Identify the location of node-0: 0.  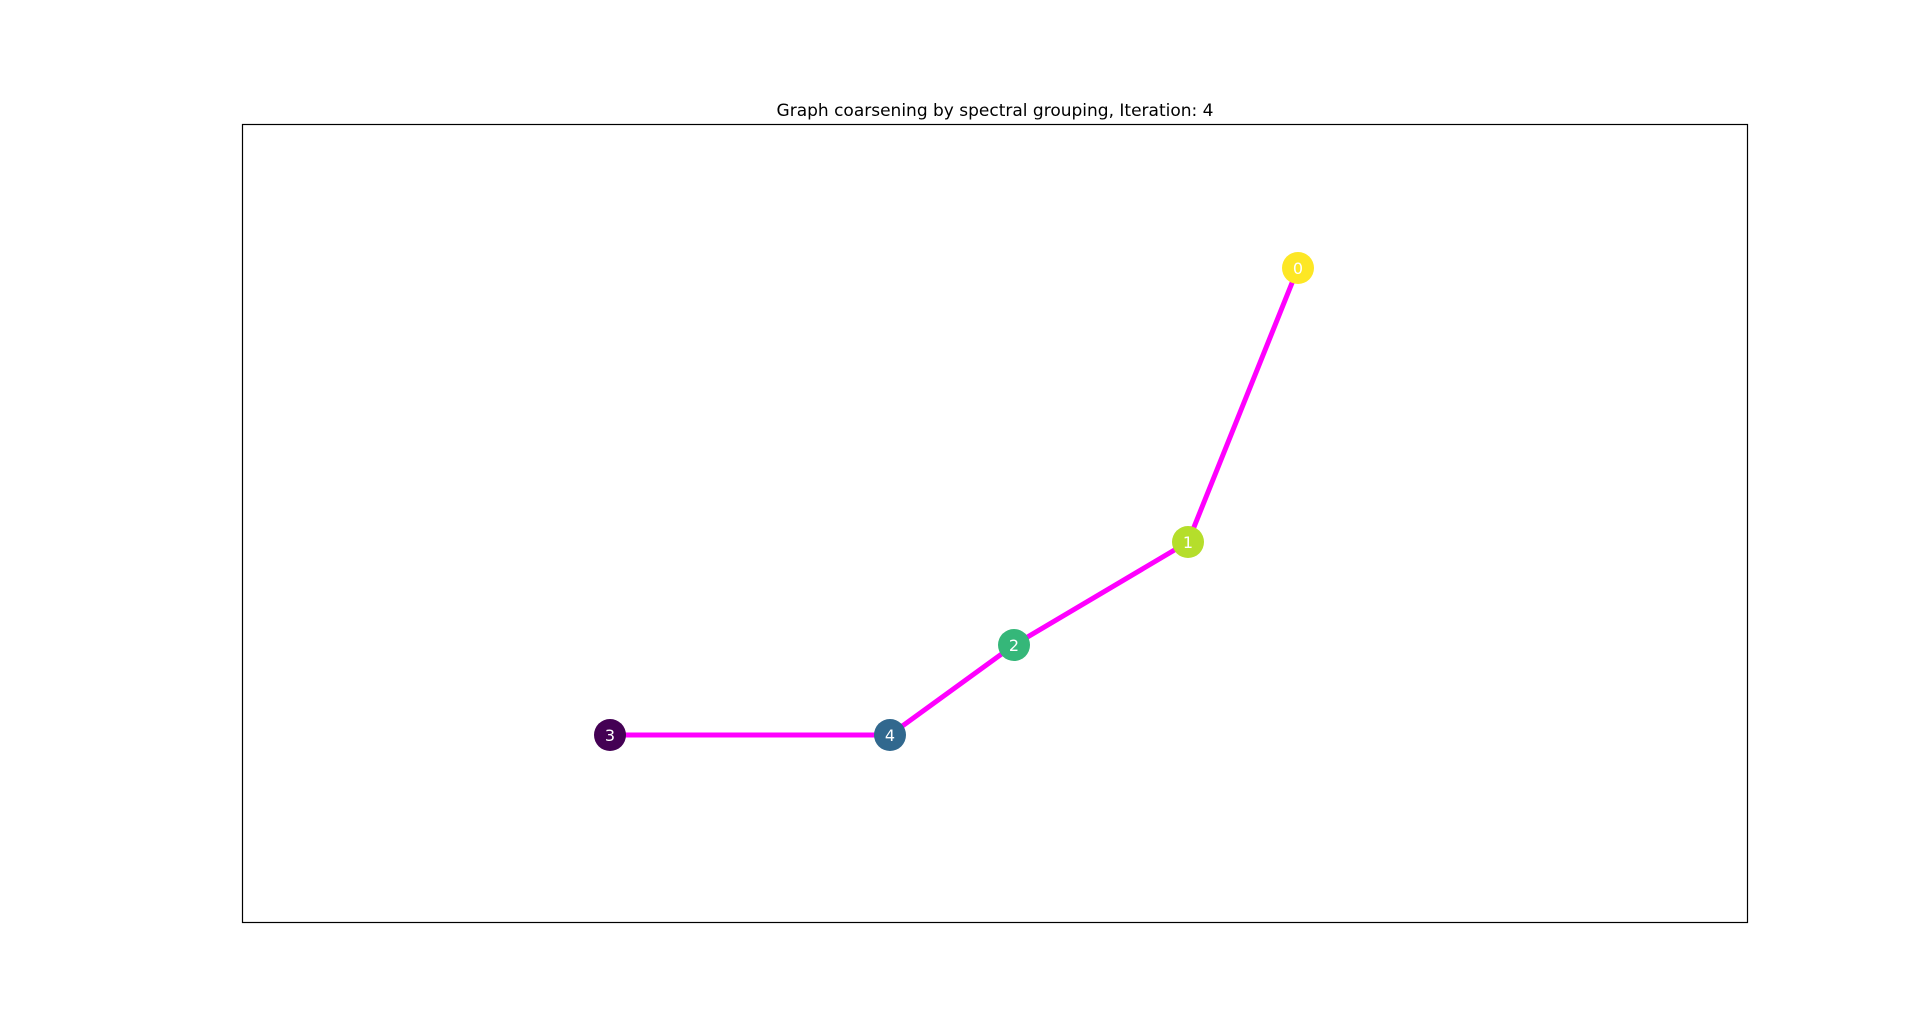
(1298, 268).